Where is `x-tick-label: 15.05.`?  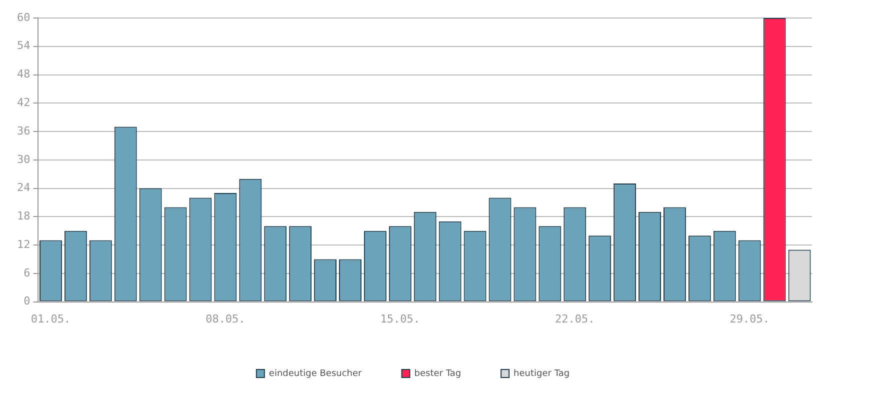 x-tick-label: 15.05. is located at coordinates (400, 319).